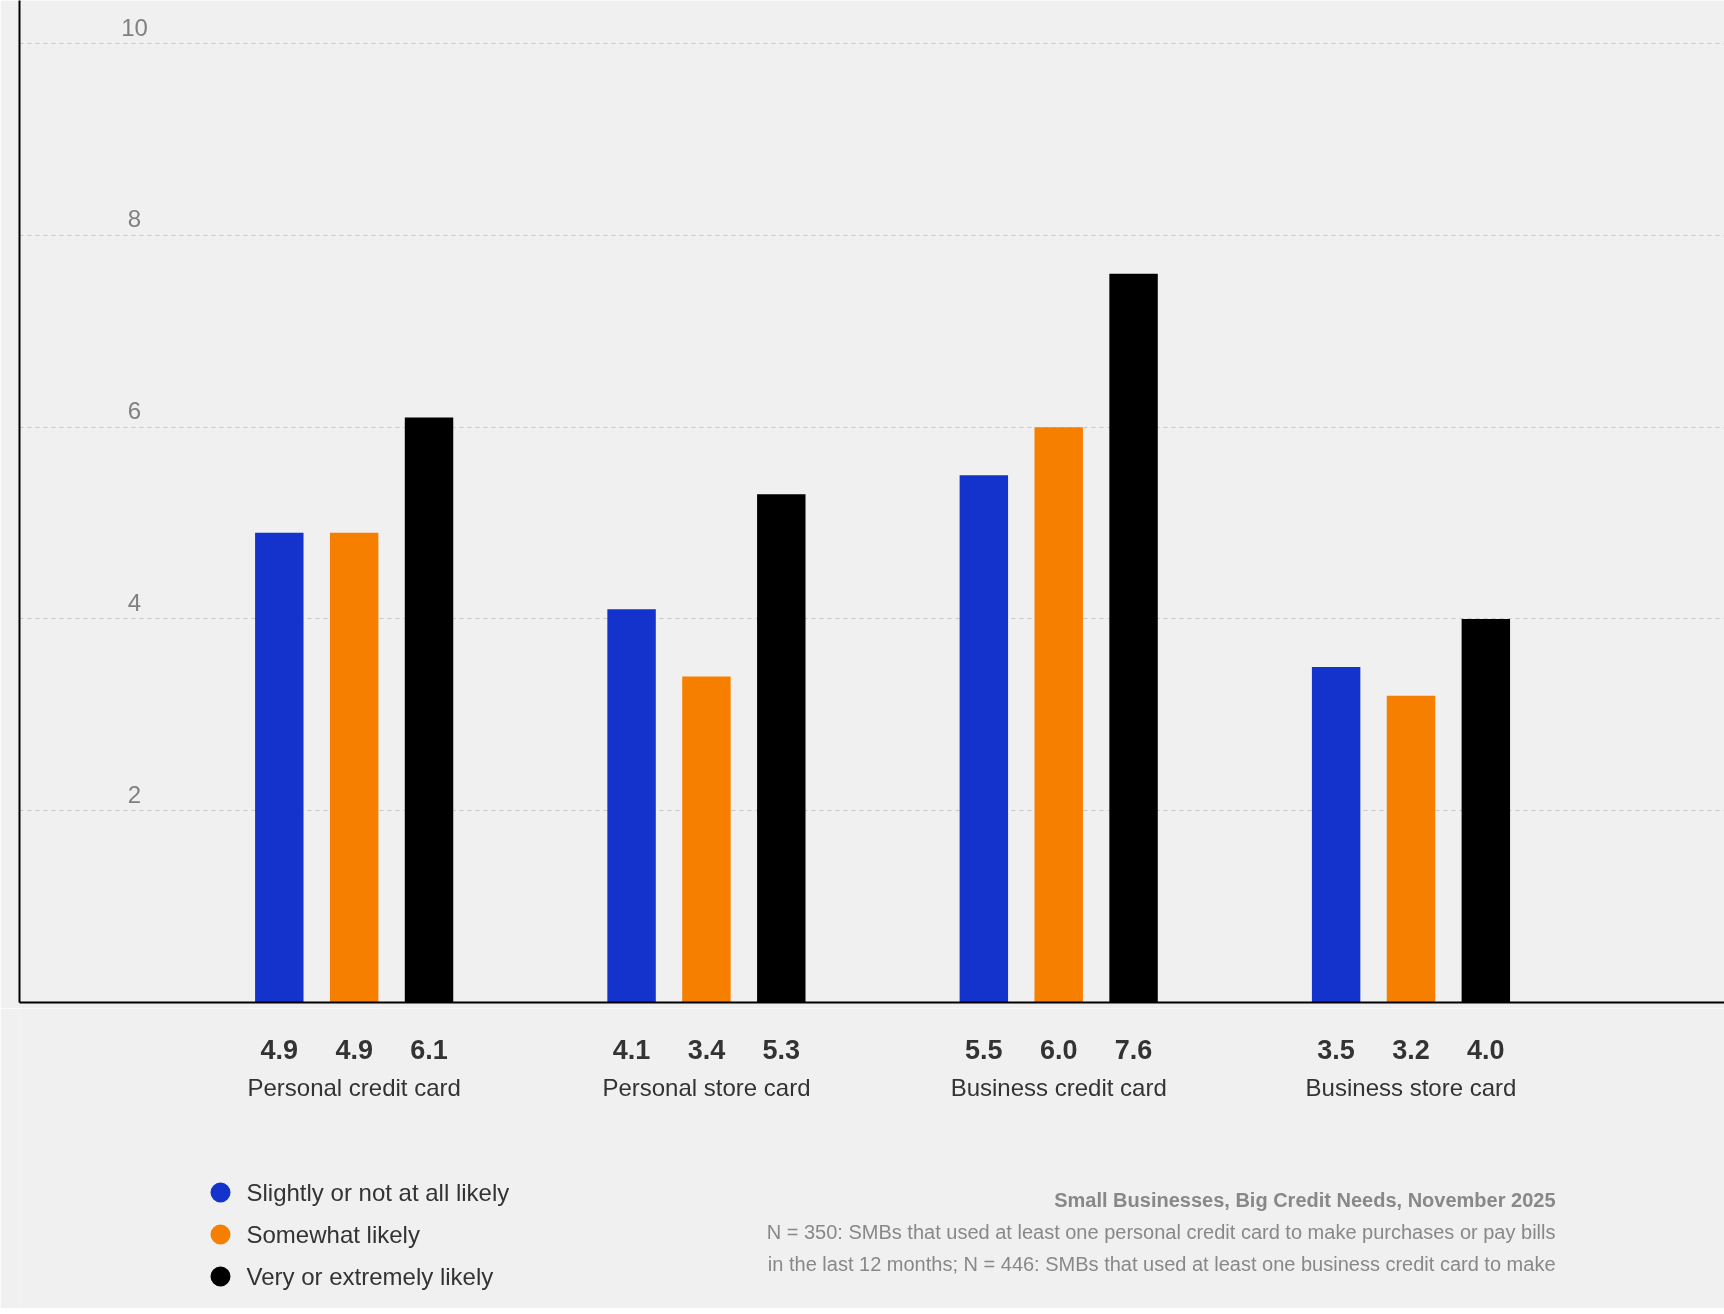 Image resolution: width=1724 pixels, height=1314 pixels. Describe the element at coordinates (1058, 1087) in the screenshot. I see `x-tick-label: Business credit card` at that location.